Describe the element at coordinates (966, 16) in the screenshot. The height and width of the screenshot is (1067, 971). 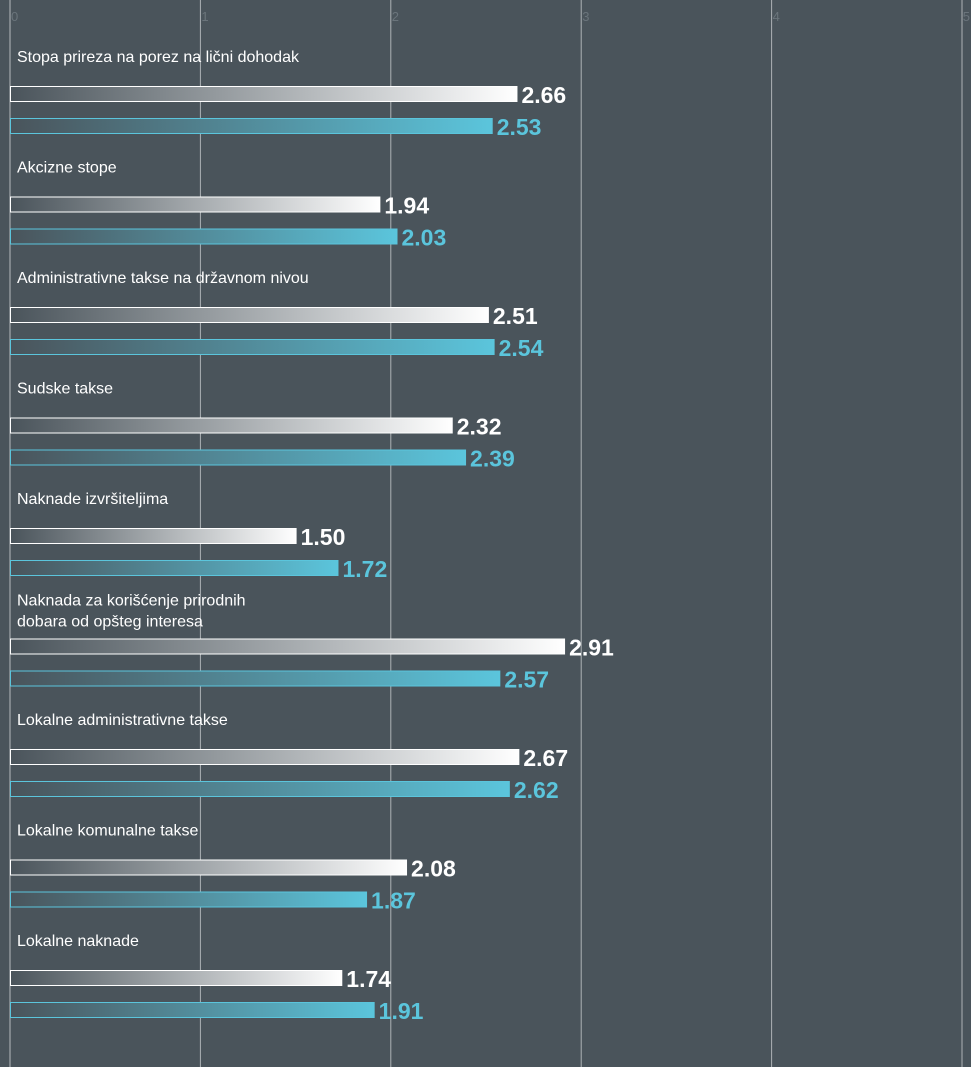
I see `x-tick-label: 5` at that location.